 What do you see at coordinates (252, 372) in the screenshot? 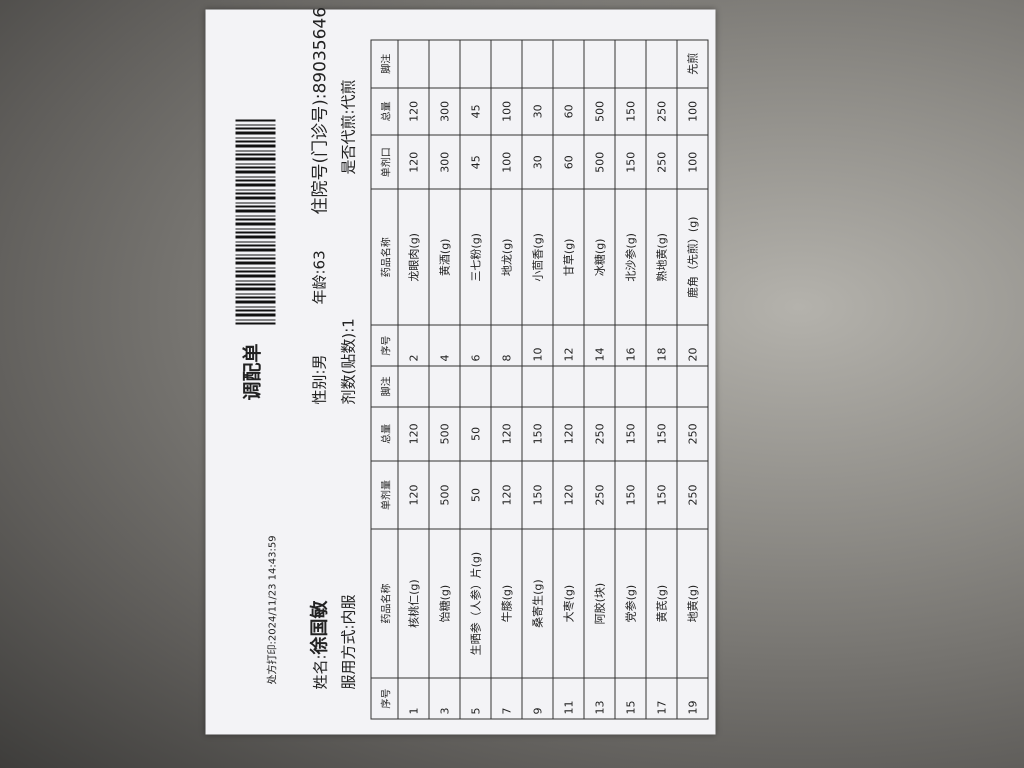
I see `title: 调配单` at bounding box center [252, 372].